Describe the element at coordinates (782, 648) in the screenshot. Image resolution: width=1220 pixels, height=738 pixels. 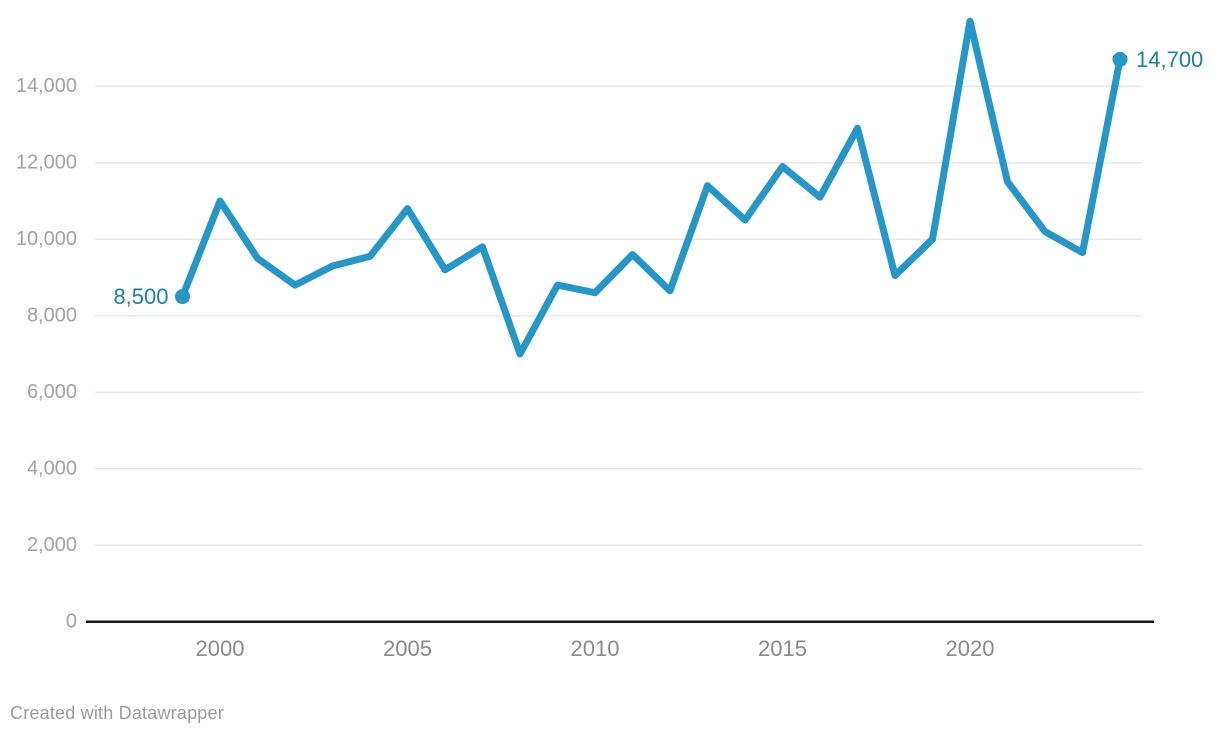
I see `x-tick-label: 2015` at that location.